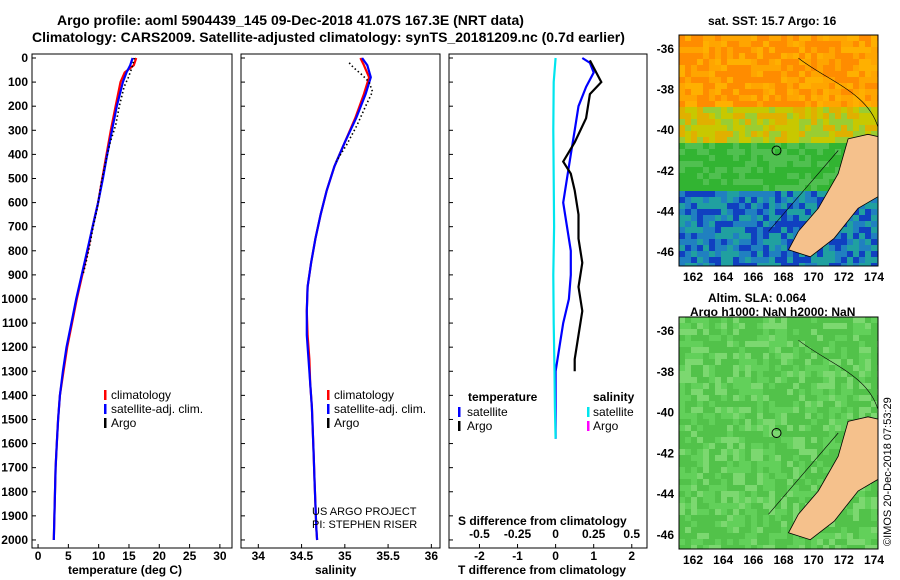 This screenshot has width=900, height=580. What do you see at coordinates (18, 178) in the screenshot?
I see `depth-tick-label: 500` at bounding box center [18, 178].